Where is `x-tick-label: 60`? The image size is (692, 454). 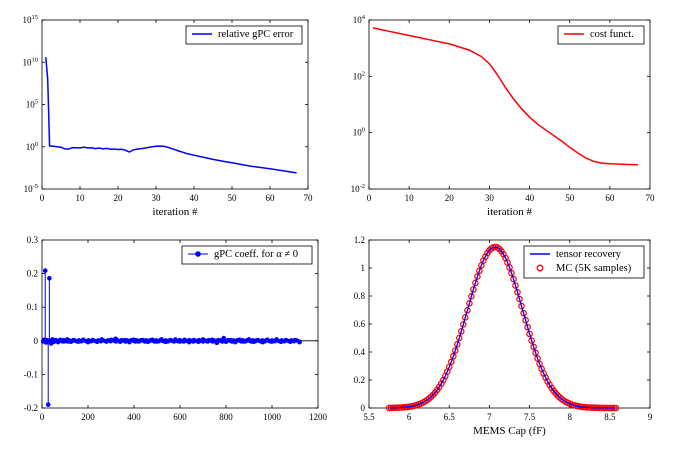
x-tick-label: 60 is located at coordinates (271, 198).